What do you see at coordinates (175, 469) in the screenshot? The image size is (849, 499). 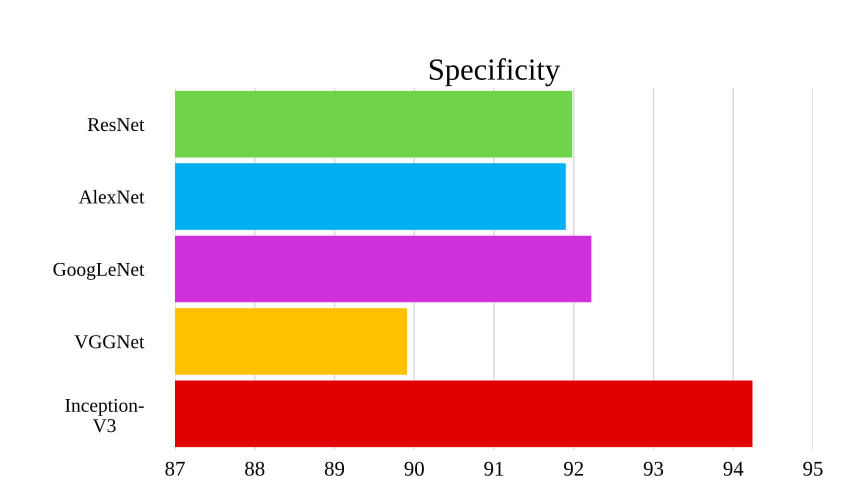 I see `x-tick-label: 87` at bounding box center [175, 469].